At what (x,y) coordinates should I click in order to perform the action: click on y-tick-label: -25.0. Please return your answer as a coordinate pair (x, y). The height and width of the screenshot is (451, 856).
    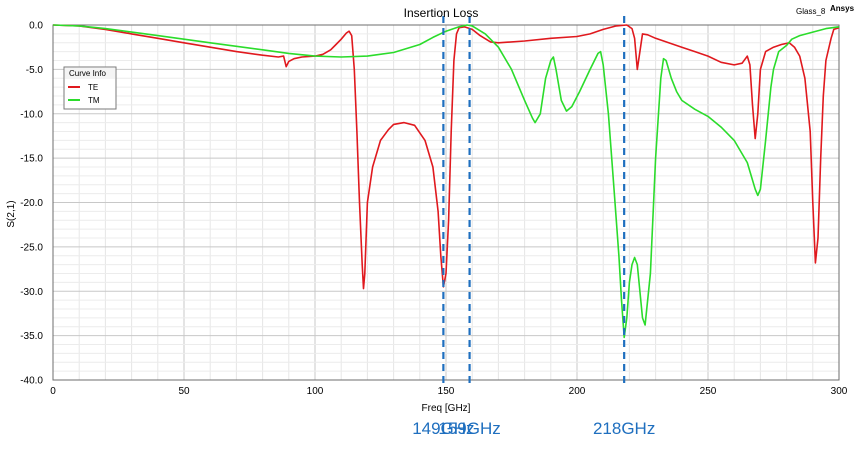
    Looking at the image, I should click on (31, 247).